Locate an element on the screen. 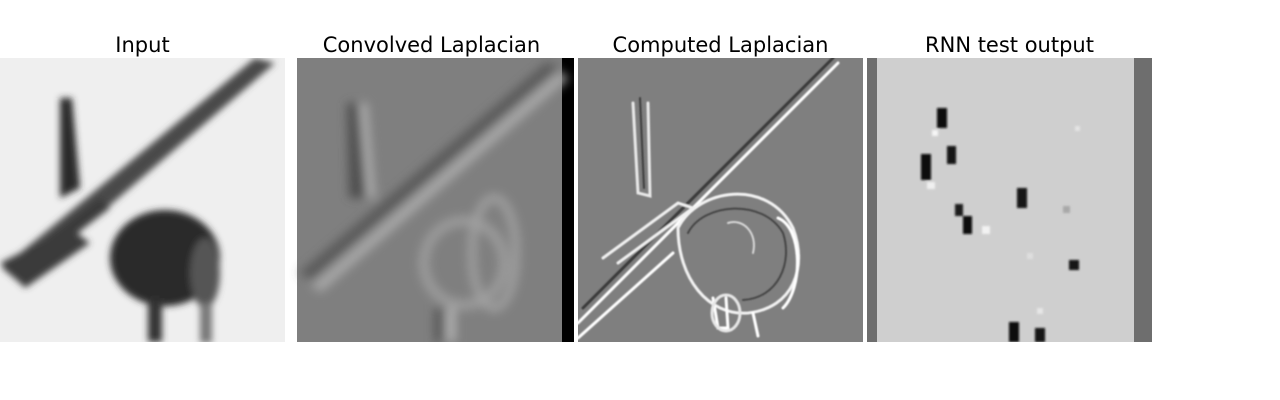 The width and height of the screenshot is (1280, 400). panel-title-computed-laplacian: Computed Laplacian is located at coordinates (720, 45).